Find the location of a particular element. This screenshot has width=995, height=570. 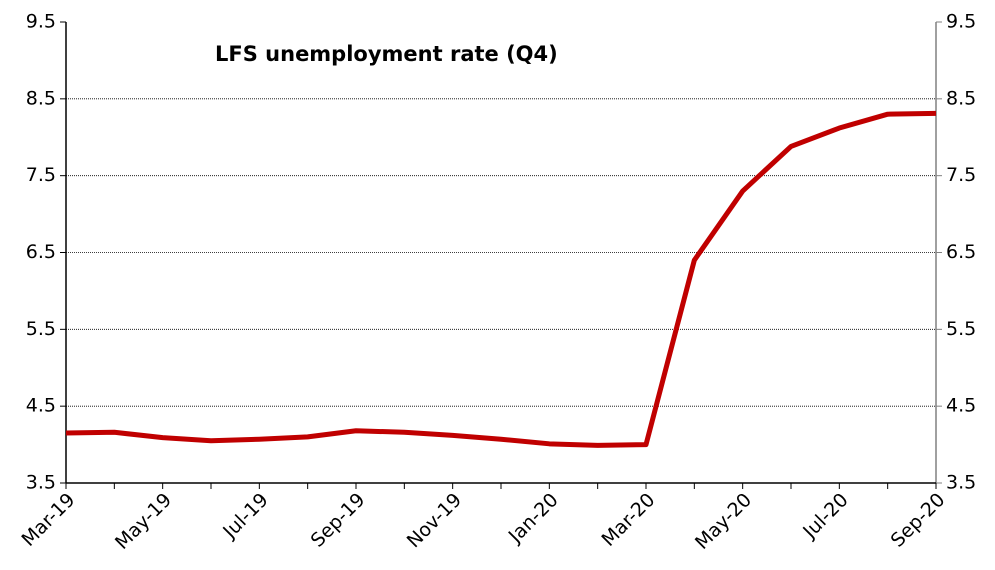

y-tick-label: 4.5 is located at coordinates (41, 406).